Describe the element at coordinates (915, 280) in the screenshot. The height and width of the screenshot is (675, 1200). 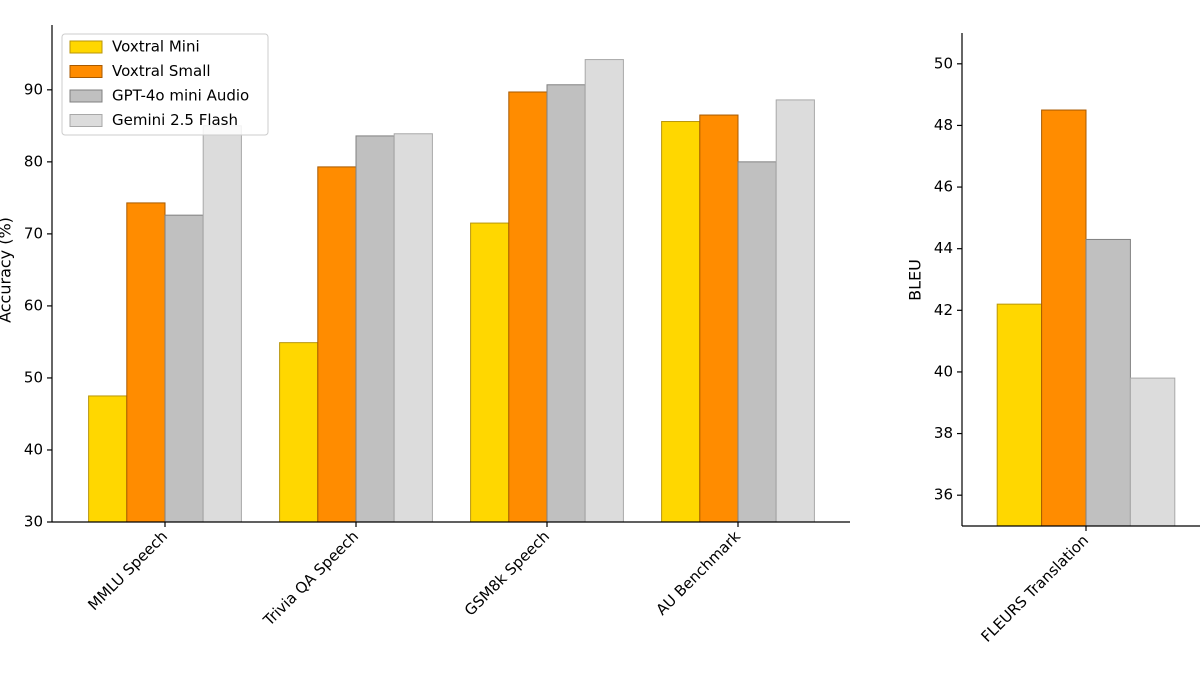
I see `y-axis-label: BLEU` at that location.